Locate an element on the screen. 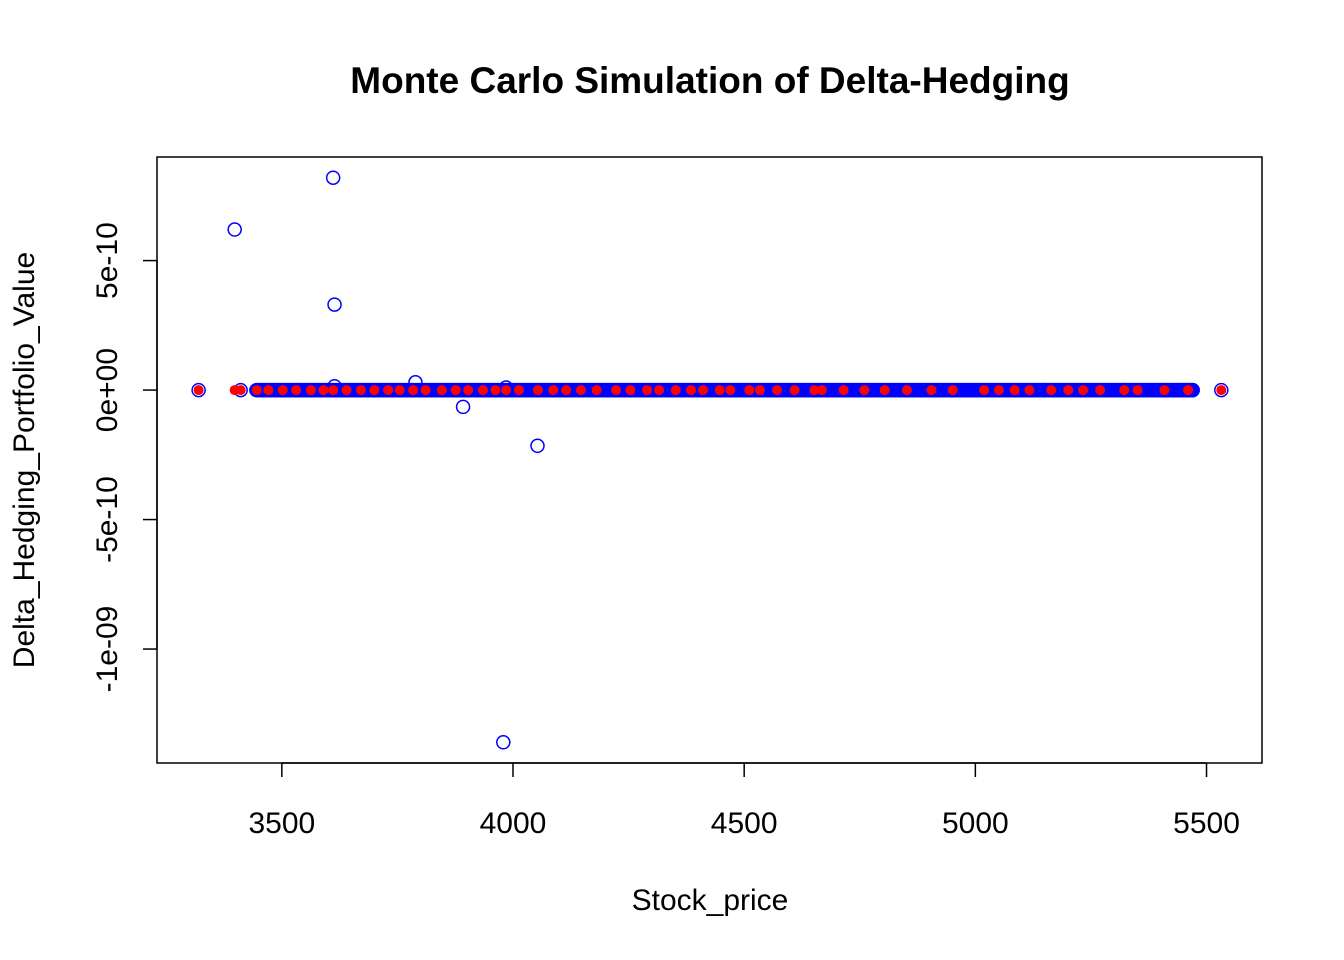 This screenshot has width=1344, height=960. x-tick-label: 5500 is located at coordinates (1206, 823).